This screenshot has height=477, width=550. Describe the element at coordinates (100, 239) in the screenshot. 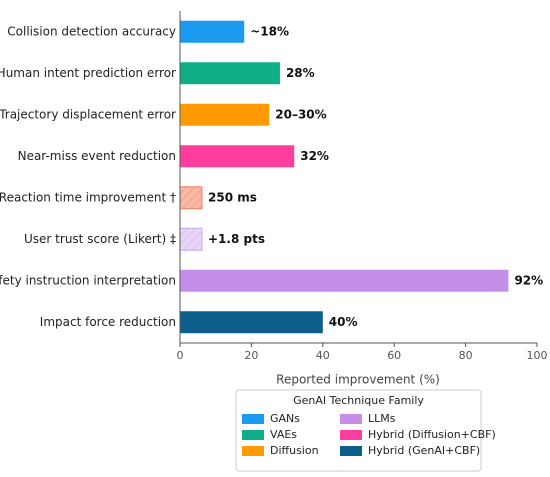

I see `y-tick-label: User trust score (Likert) ‡` at that location.